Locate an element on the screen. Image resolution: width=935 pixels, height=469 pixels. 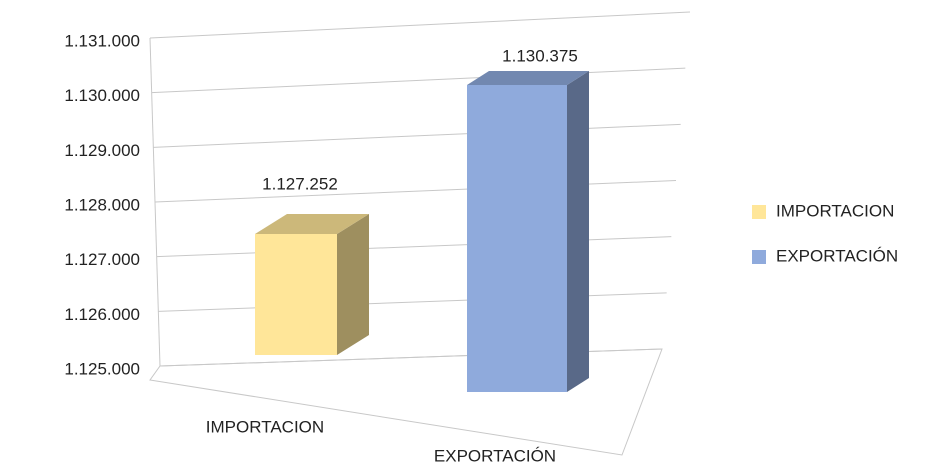
legend-label: EXPORTACIÓN is located at coordinates (837, 255).